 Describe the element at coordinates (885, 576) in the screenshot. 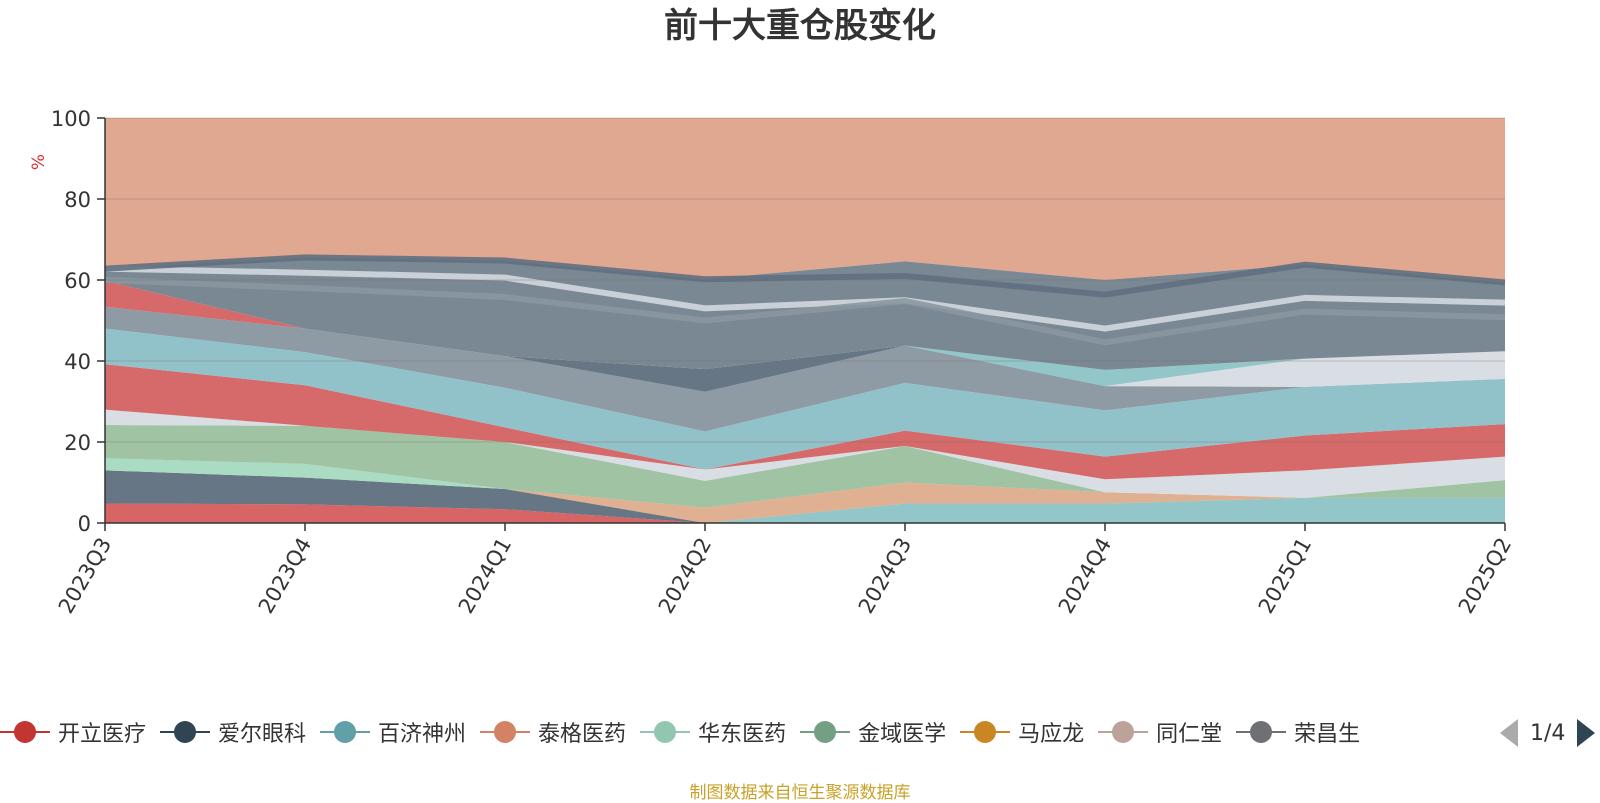

I see `x-tick-label: 2024Q3` at that location.